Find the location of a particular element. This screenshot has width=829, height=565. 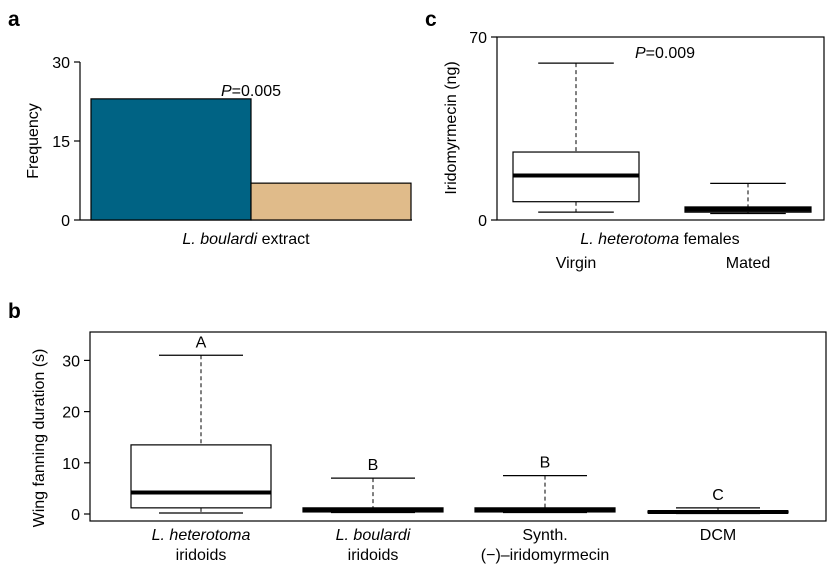

c-ytick-70: 70 is located at coordinates (478, 38).